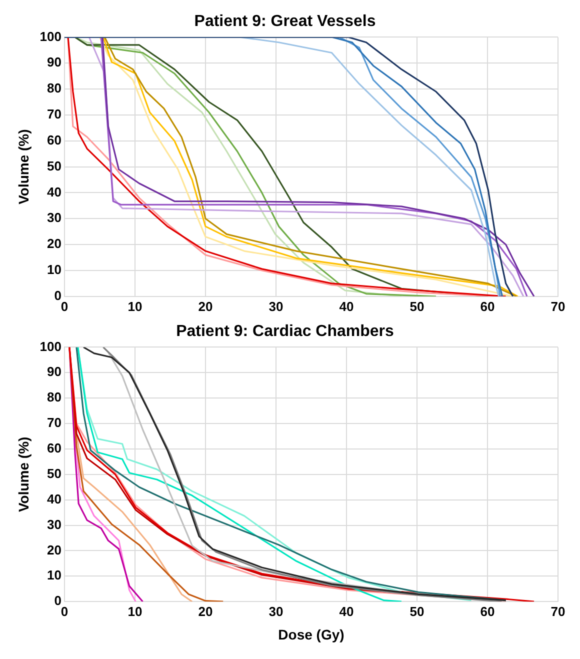 The height and width of the screenshot is (659, 580). I want to click on x-axis-title: Dose (Gy), so click(311, 634).